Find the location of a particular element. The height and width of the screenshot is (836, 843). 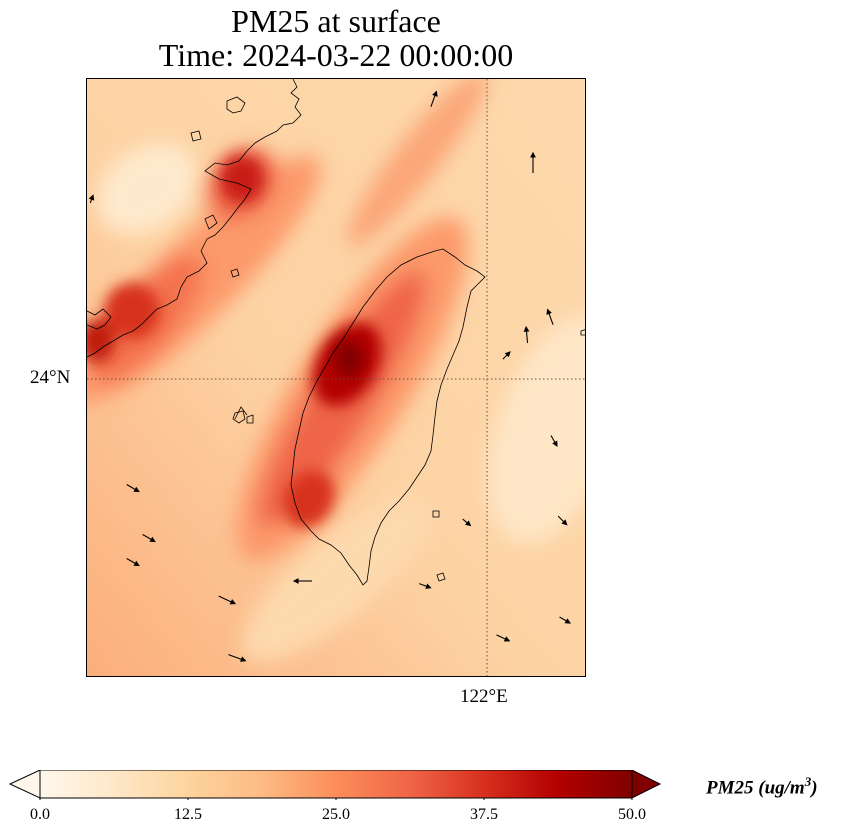

colorbar-canvas is located at coordinates (335, 786).